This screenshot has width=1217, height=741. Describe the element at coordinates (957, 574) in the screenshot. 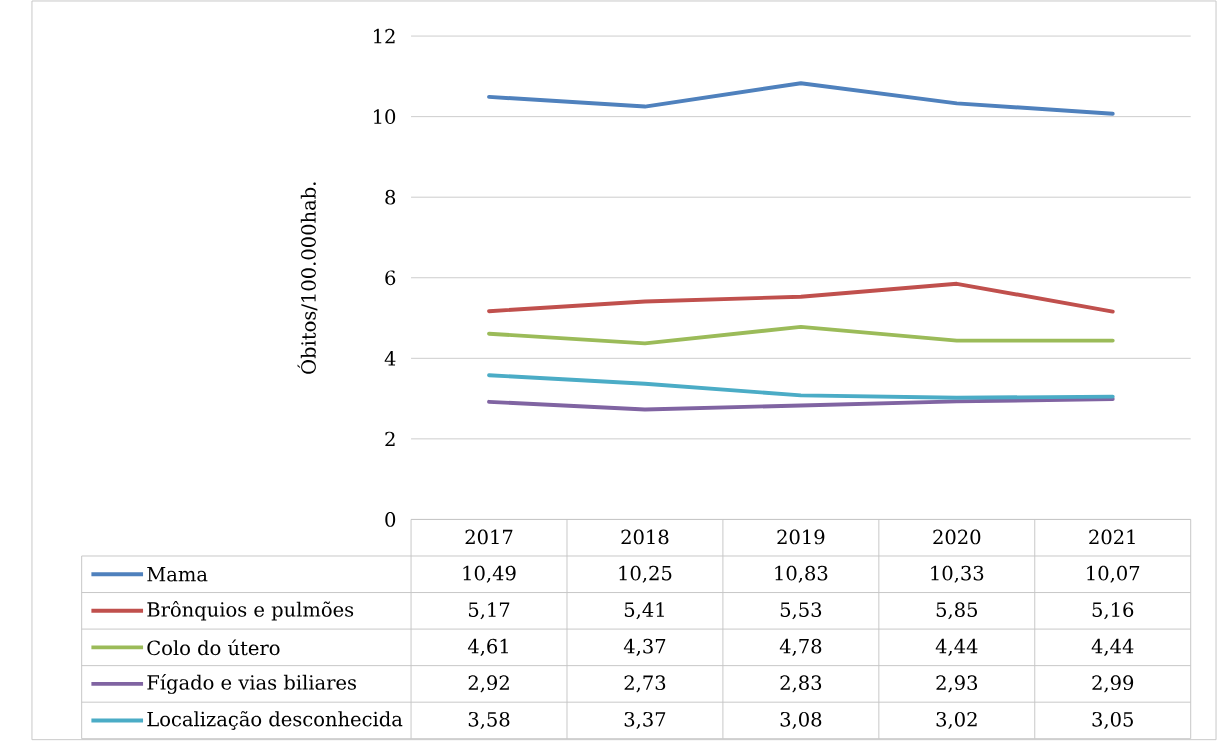

I see `data-label: 10,33` at that location.